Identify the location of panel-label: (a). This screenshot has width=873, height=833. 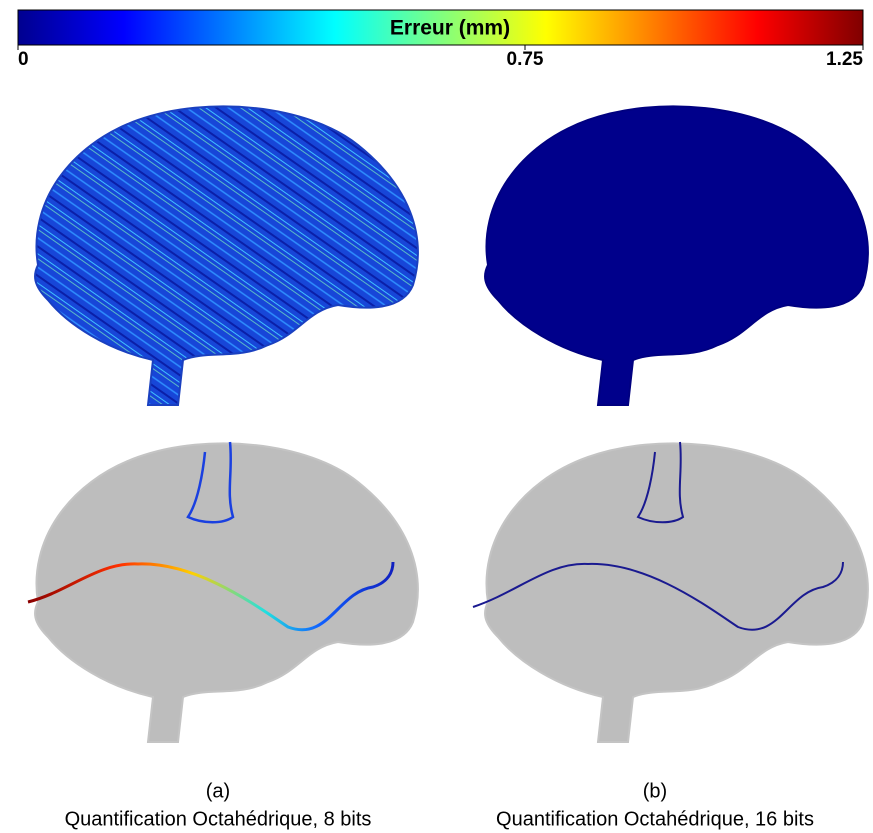
(218, 791).